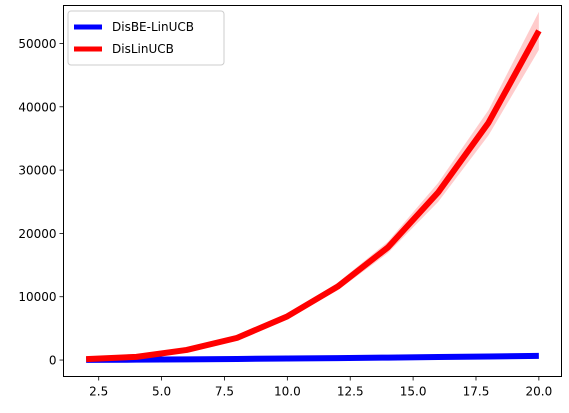 This screenshot has width=569, height=413. Describe the element at coordinates (287, 392) in the screenshot. I see `x-tick-label: 10.0` at that location.